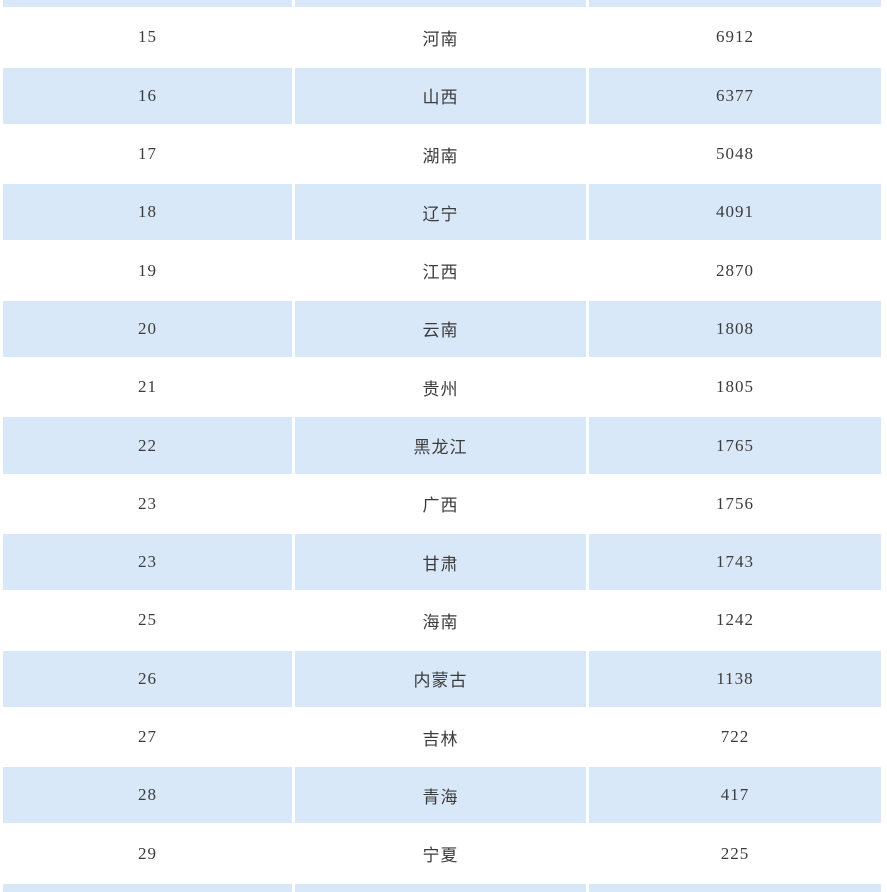 This screenshot has height=892, width=887. I want to click on table-row: 22 黑龙江 1765, so click(442, 445).